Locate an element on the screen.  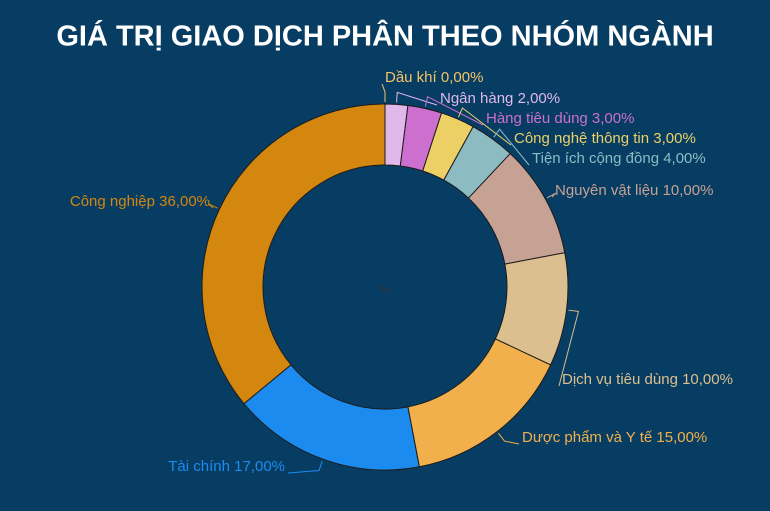
category-name: Tiện ích cộng đồng is located at coordinates (595, 158).